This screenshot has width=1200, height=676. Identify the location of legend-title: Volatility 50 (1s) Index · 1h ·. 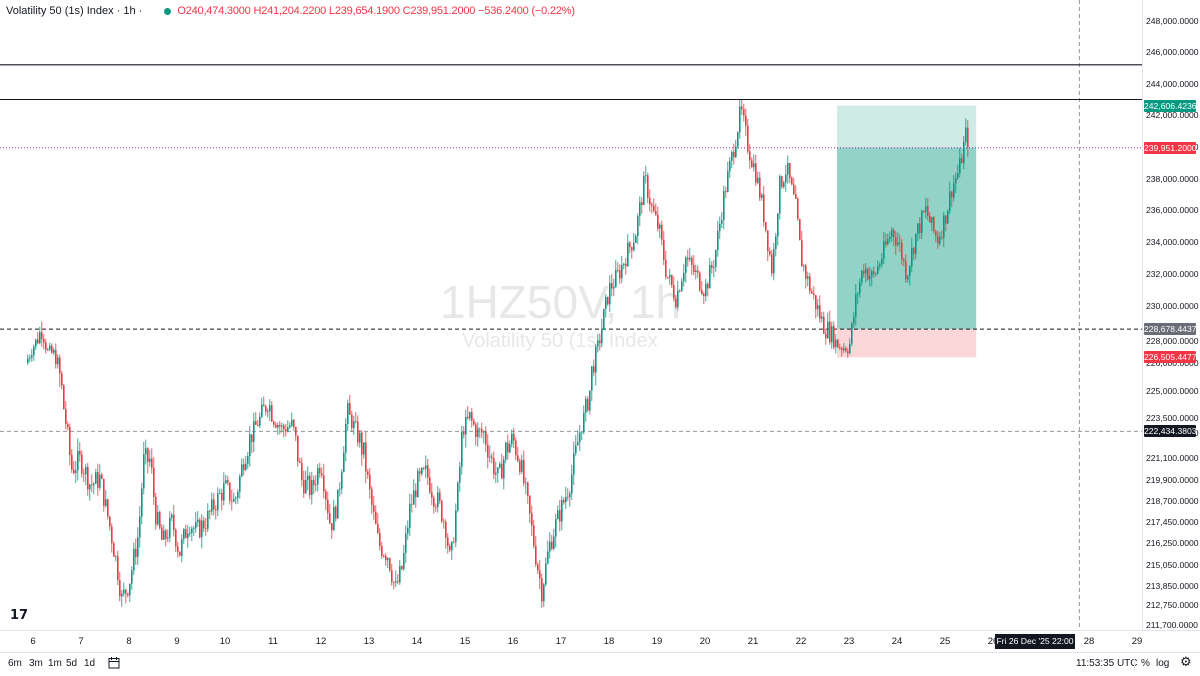
(74, 11).